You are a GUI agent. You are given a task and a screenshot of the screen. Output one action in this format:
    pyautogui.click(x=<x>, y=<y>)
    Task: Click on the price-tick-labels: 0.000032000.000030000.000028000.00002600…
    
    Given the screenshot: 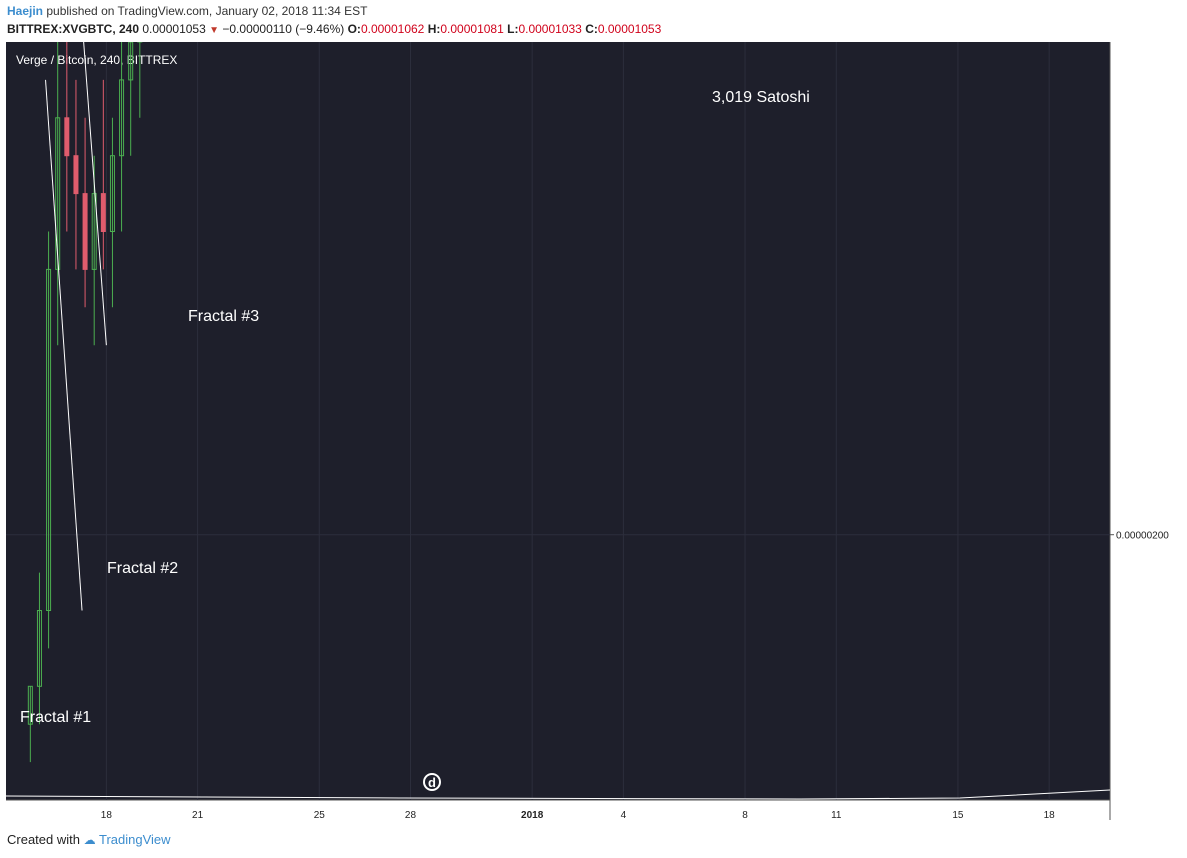 What is the action you would take?
    pyautogui.click(x=1139, y=536)
    